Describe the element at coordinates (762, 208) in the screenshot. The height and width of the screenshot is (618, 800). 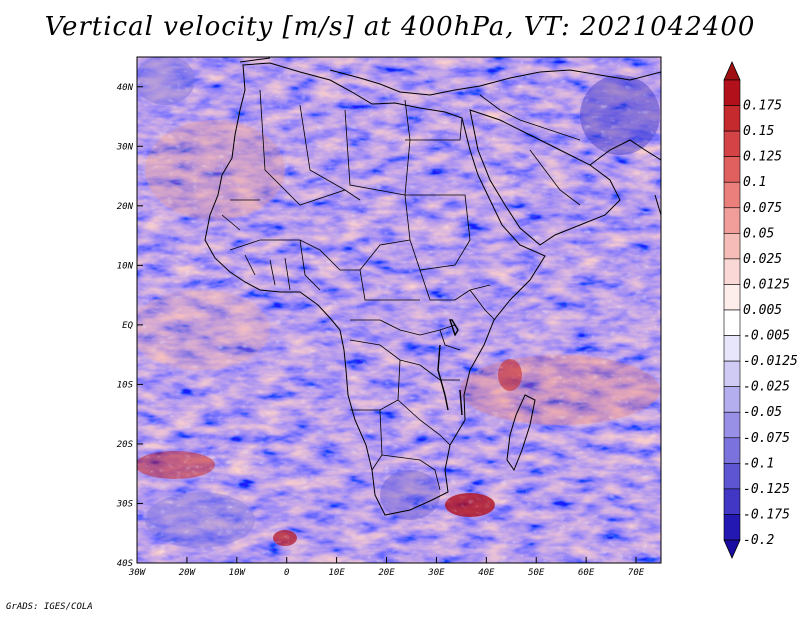
I see `colorbar-label: 0.075` at that location.